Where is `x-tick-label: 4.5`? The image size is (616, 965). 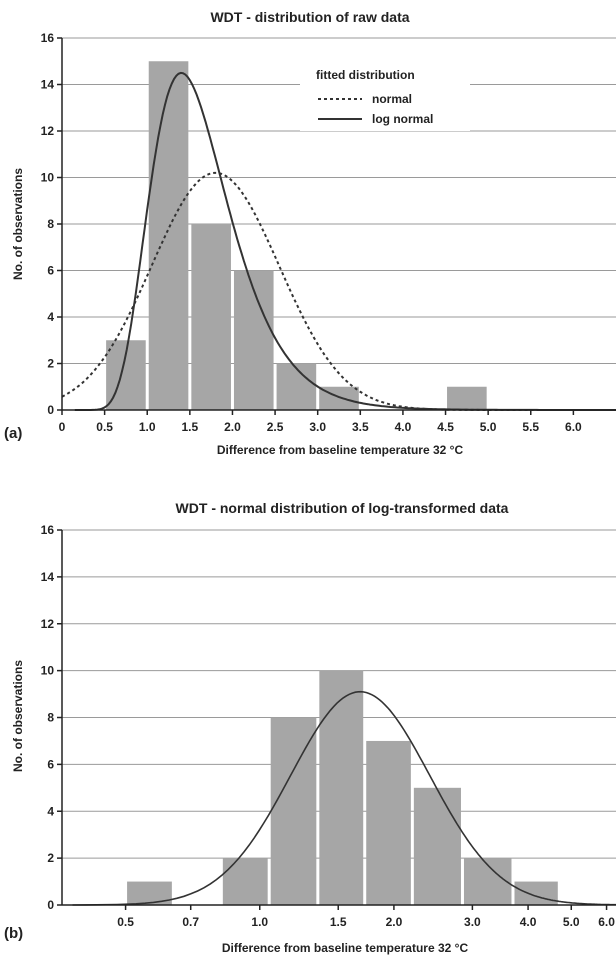
x-tick-label: 4.5 is located at coordinates (445, 427).